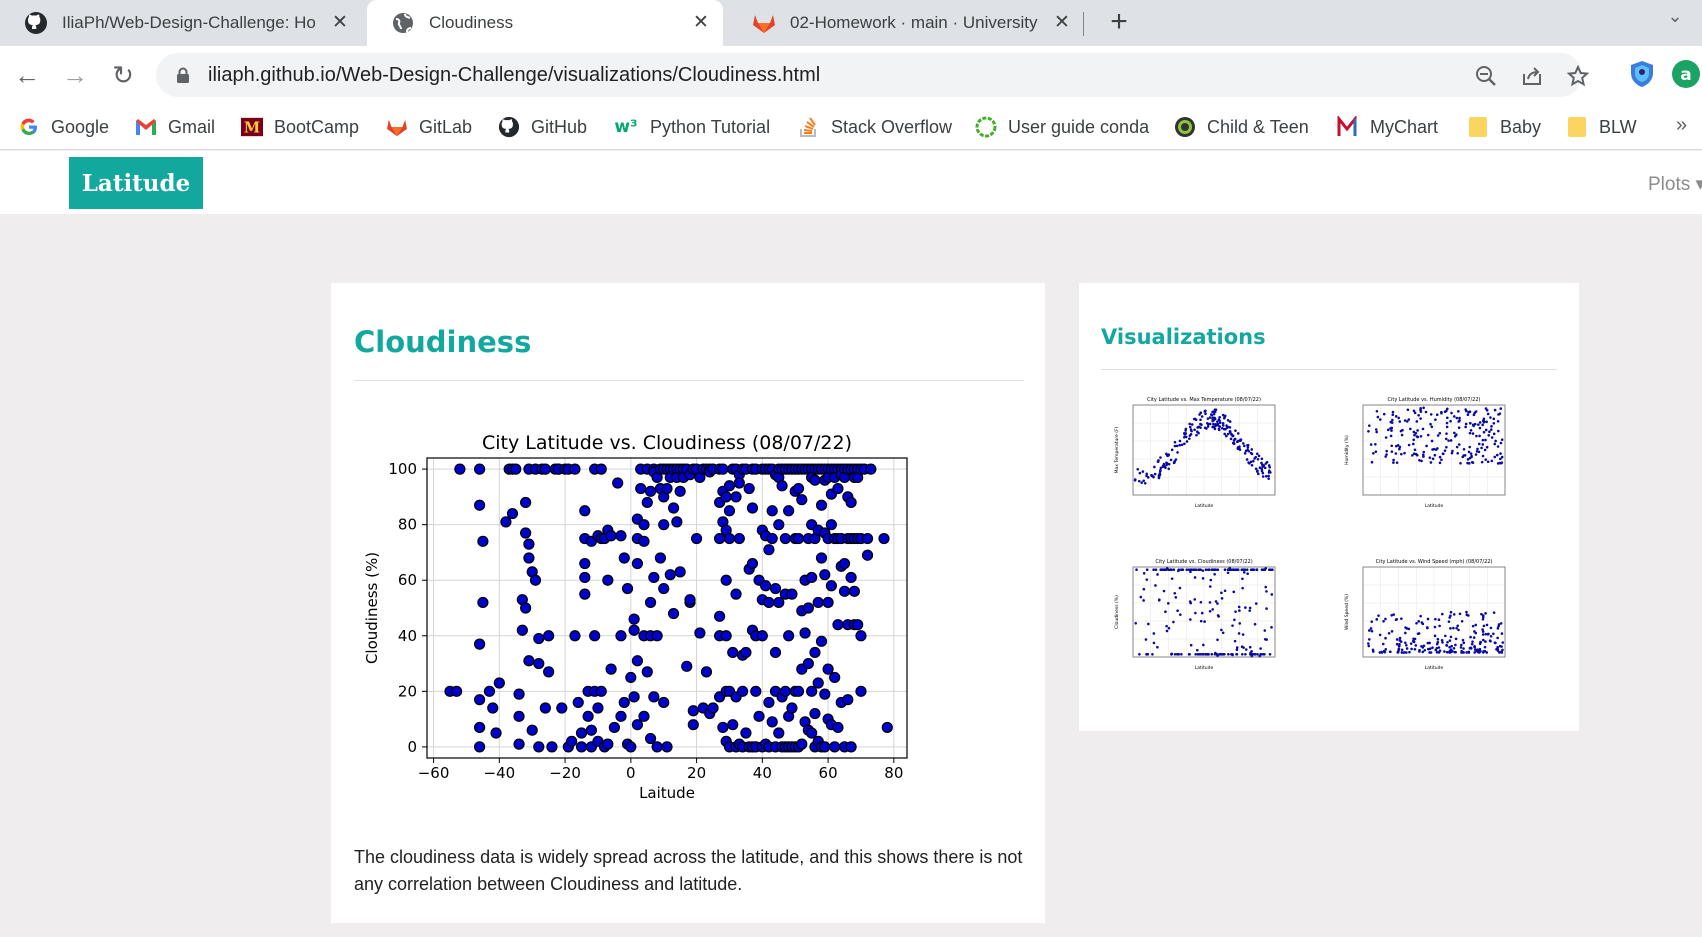 The image size is (1702, 937). Describe the element at coordinates (559, 126) in the screenshot. I see `bookmark-label: GitHub` at that location.